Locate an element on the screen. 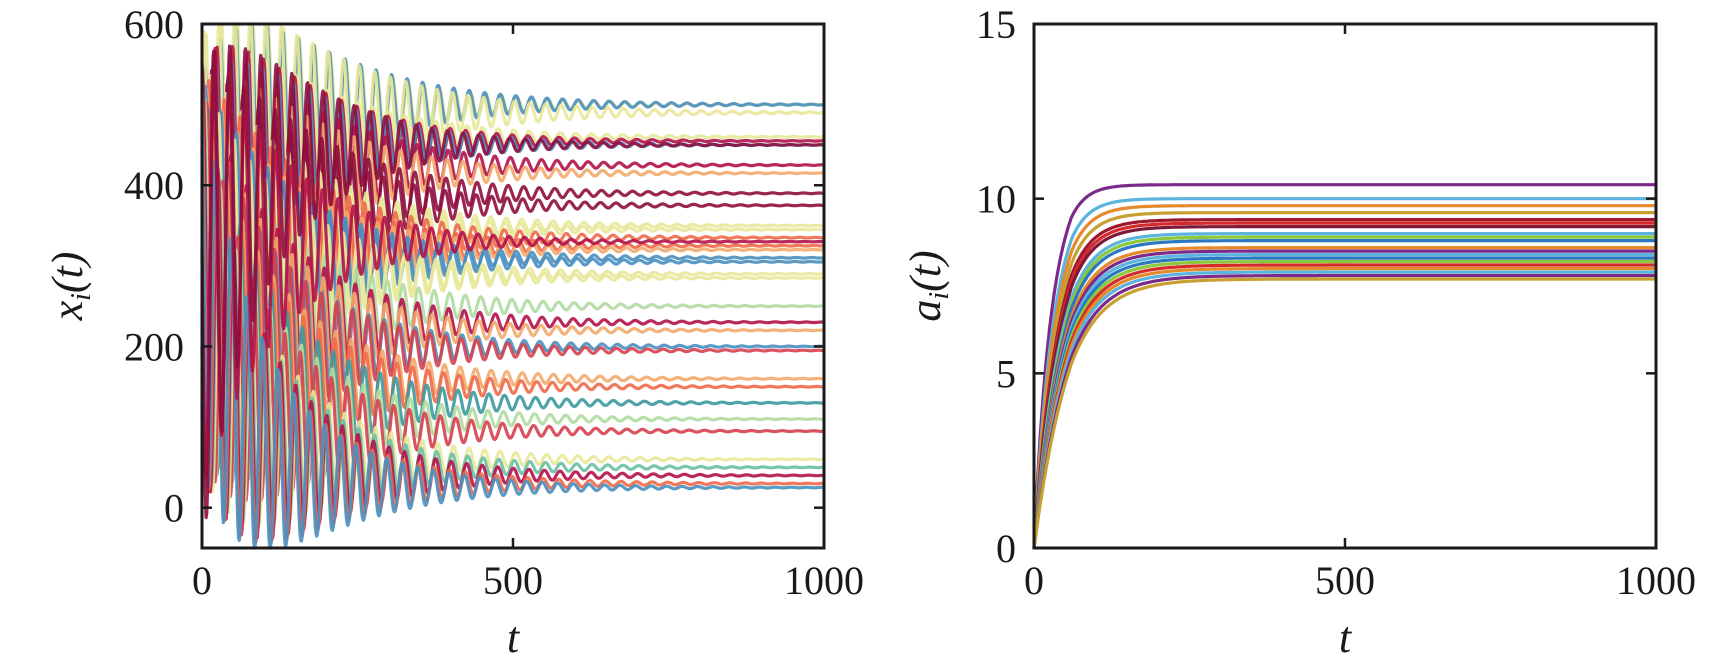  left-y-tick-label-4: 600 is located at coordinates (154, 24).